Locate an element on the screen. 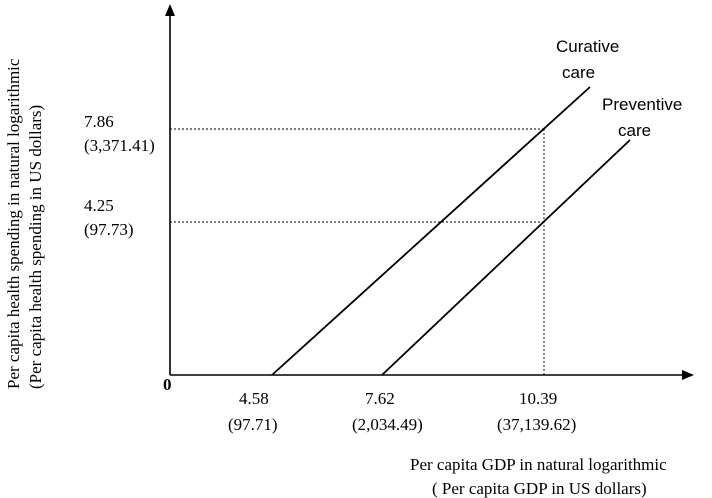  x-axis-label: Per capita GDP in natural logarithmic is located at coordinates (538, 464).